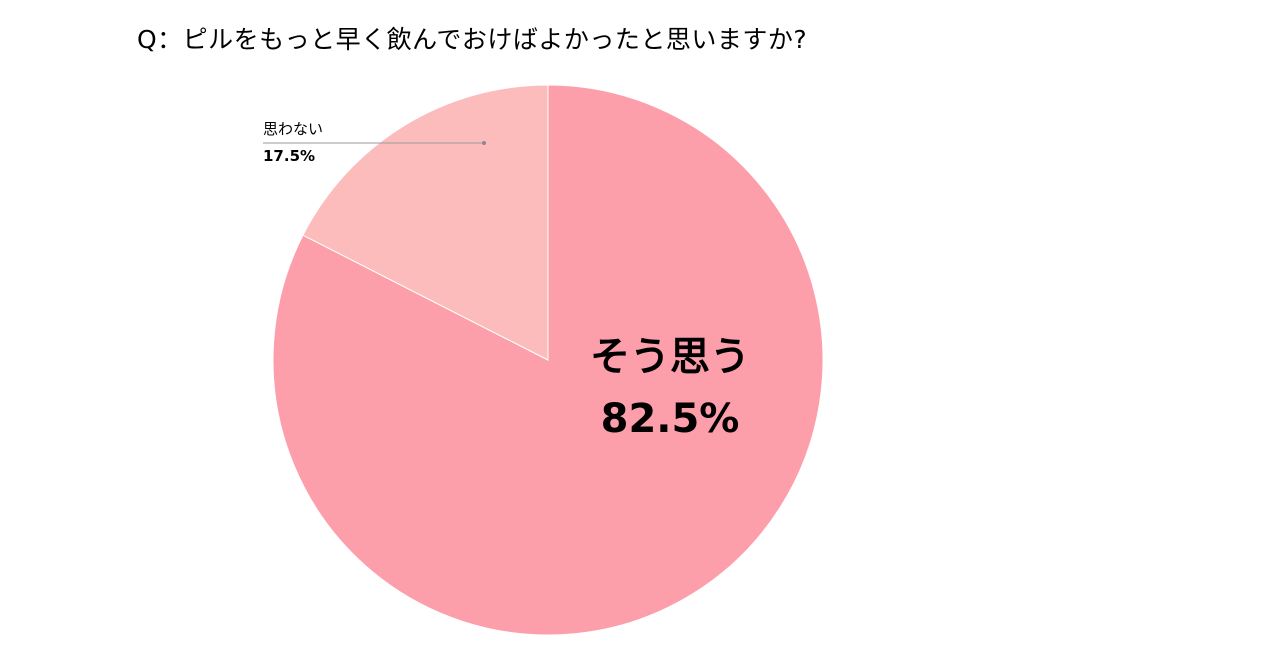 The width and height of the screenshot is (1280, 670). What do you see at coordinates (374, 143) in the screenshot?
I see `leader-lines` at bounding box center [374, 143].